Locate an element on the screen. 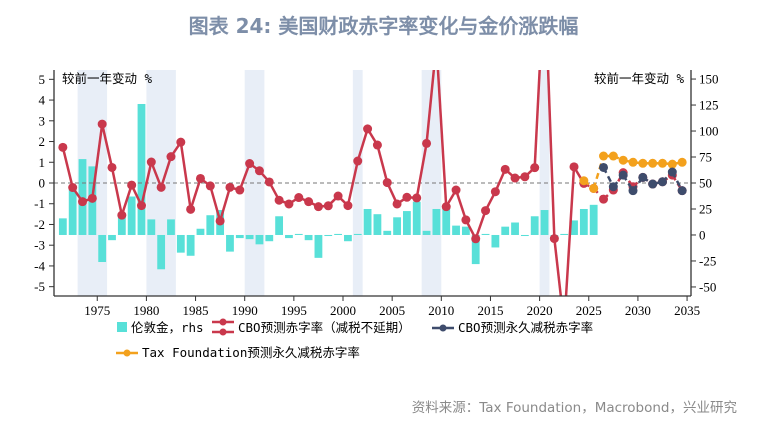  recession-shade is located at coordinates (254, 183).